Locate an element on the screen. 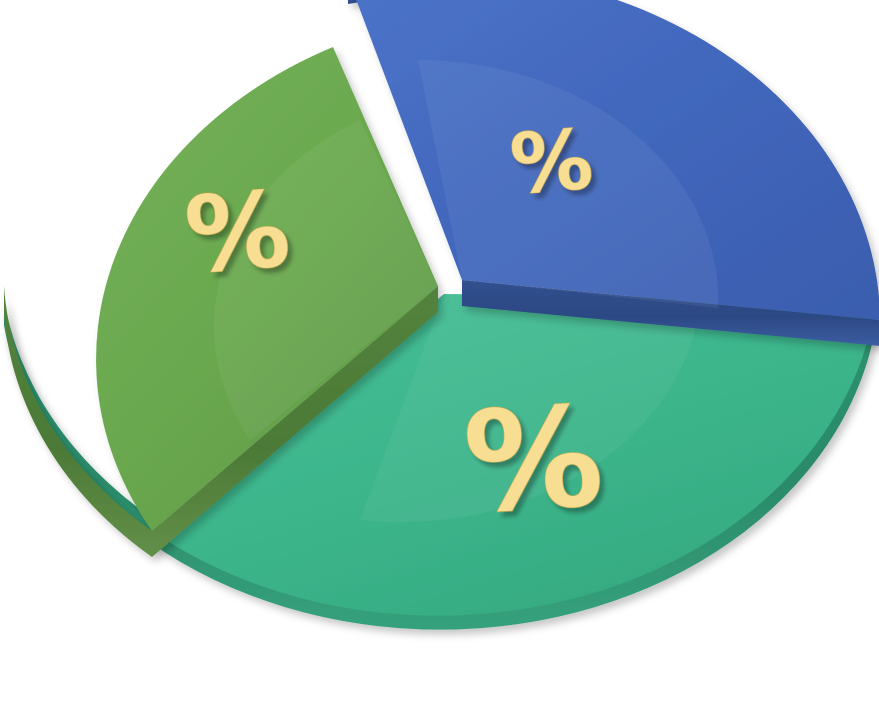  green-slice-radial-wall is located at coordinates (295, 421).